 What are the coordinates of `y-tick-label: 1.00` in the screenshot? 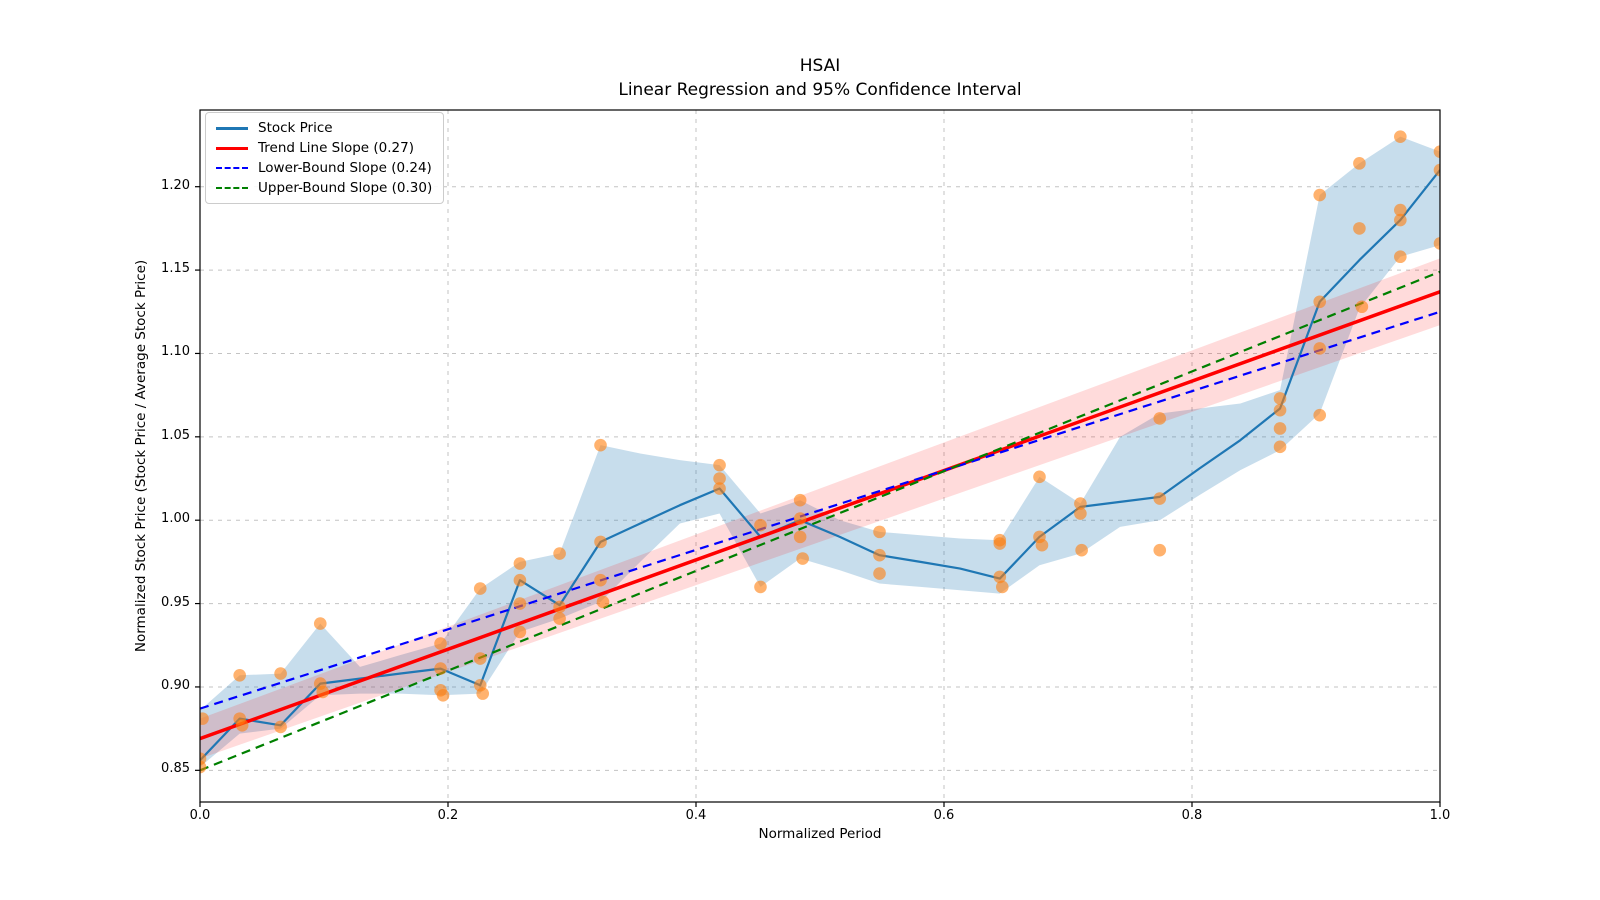 It's located at (175, 519).